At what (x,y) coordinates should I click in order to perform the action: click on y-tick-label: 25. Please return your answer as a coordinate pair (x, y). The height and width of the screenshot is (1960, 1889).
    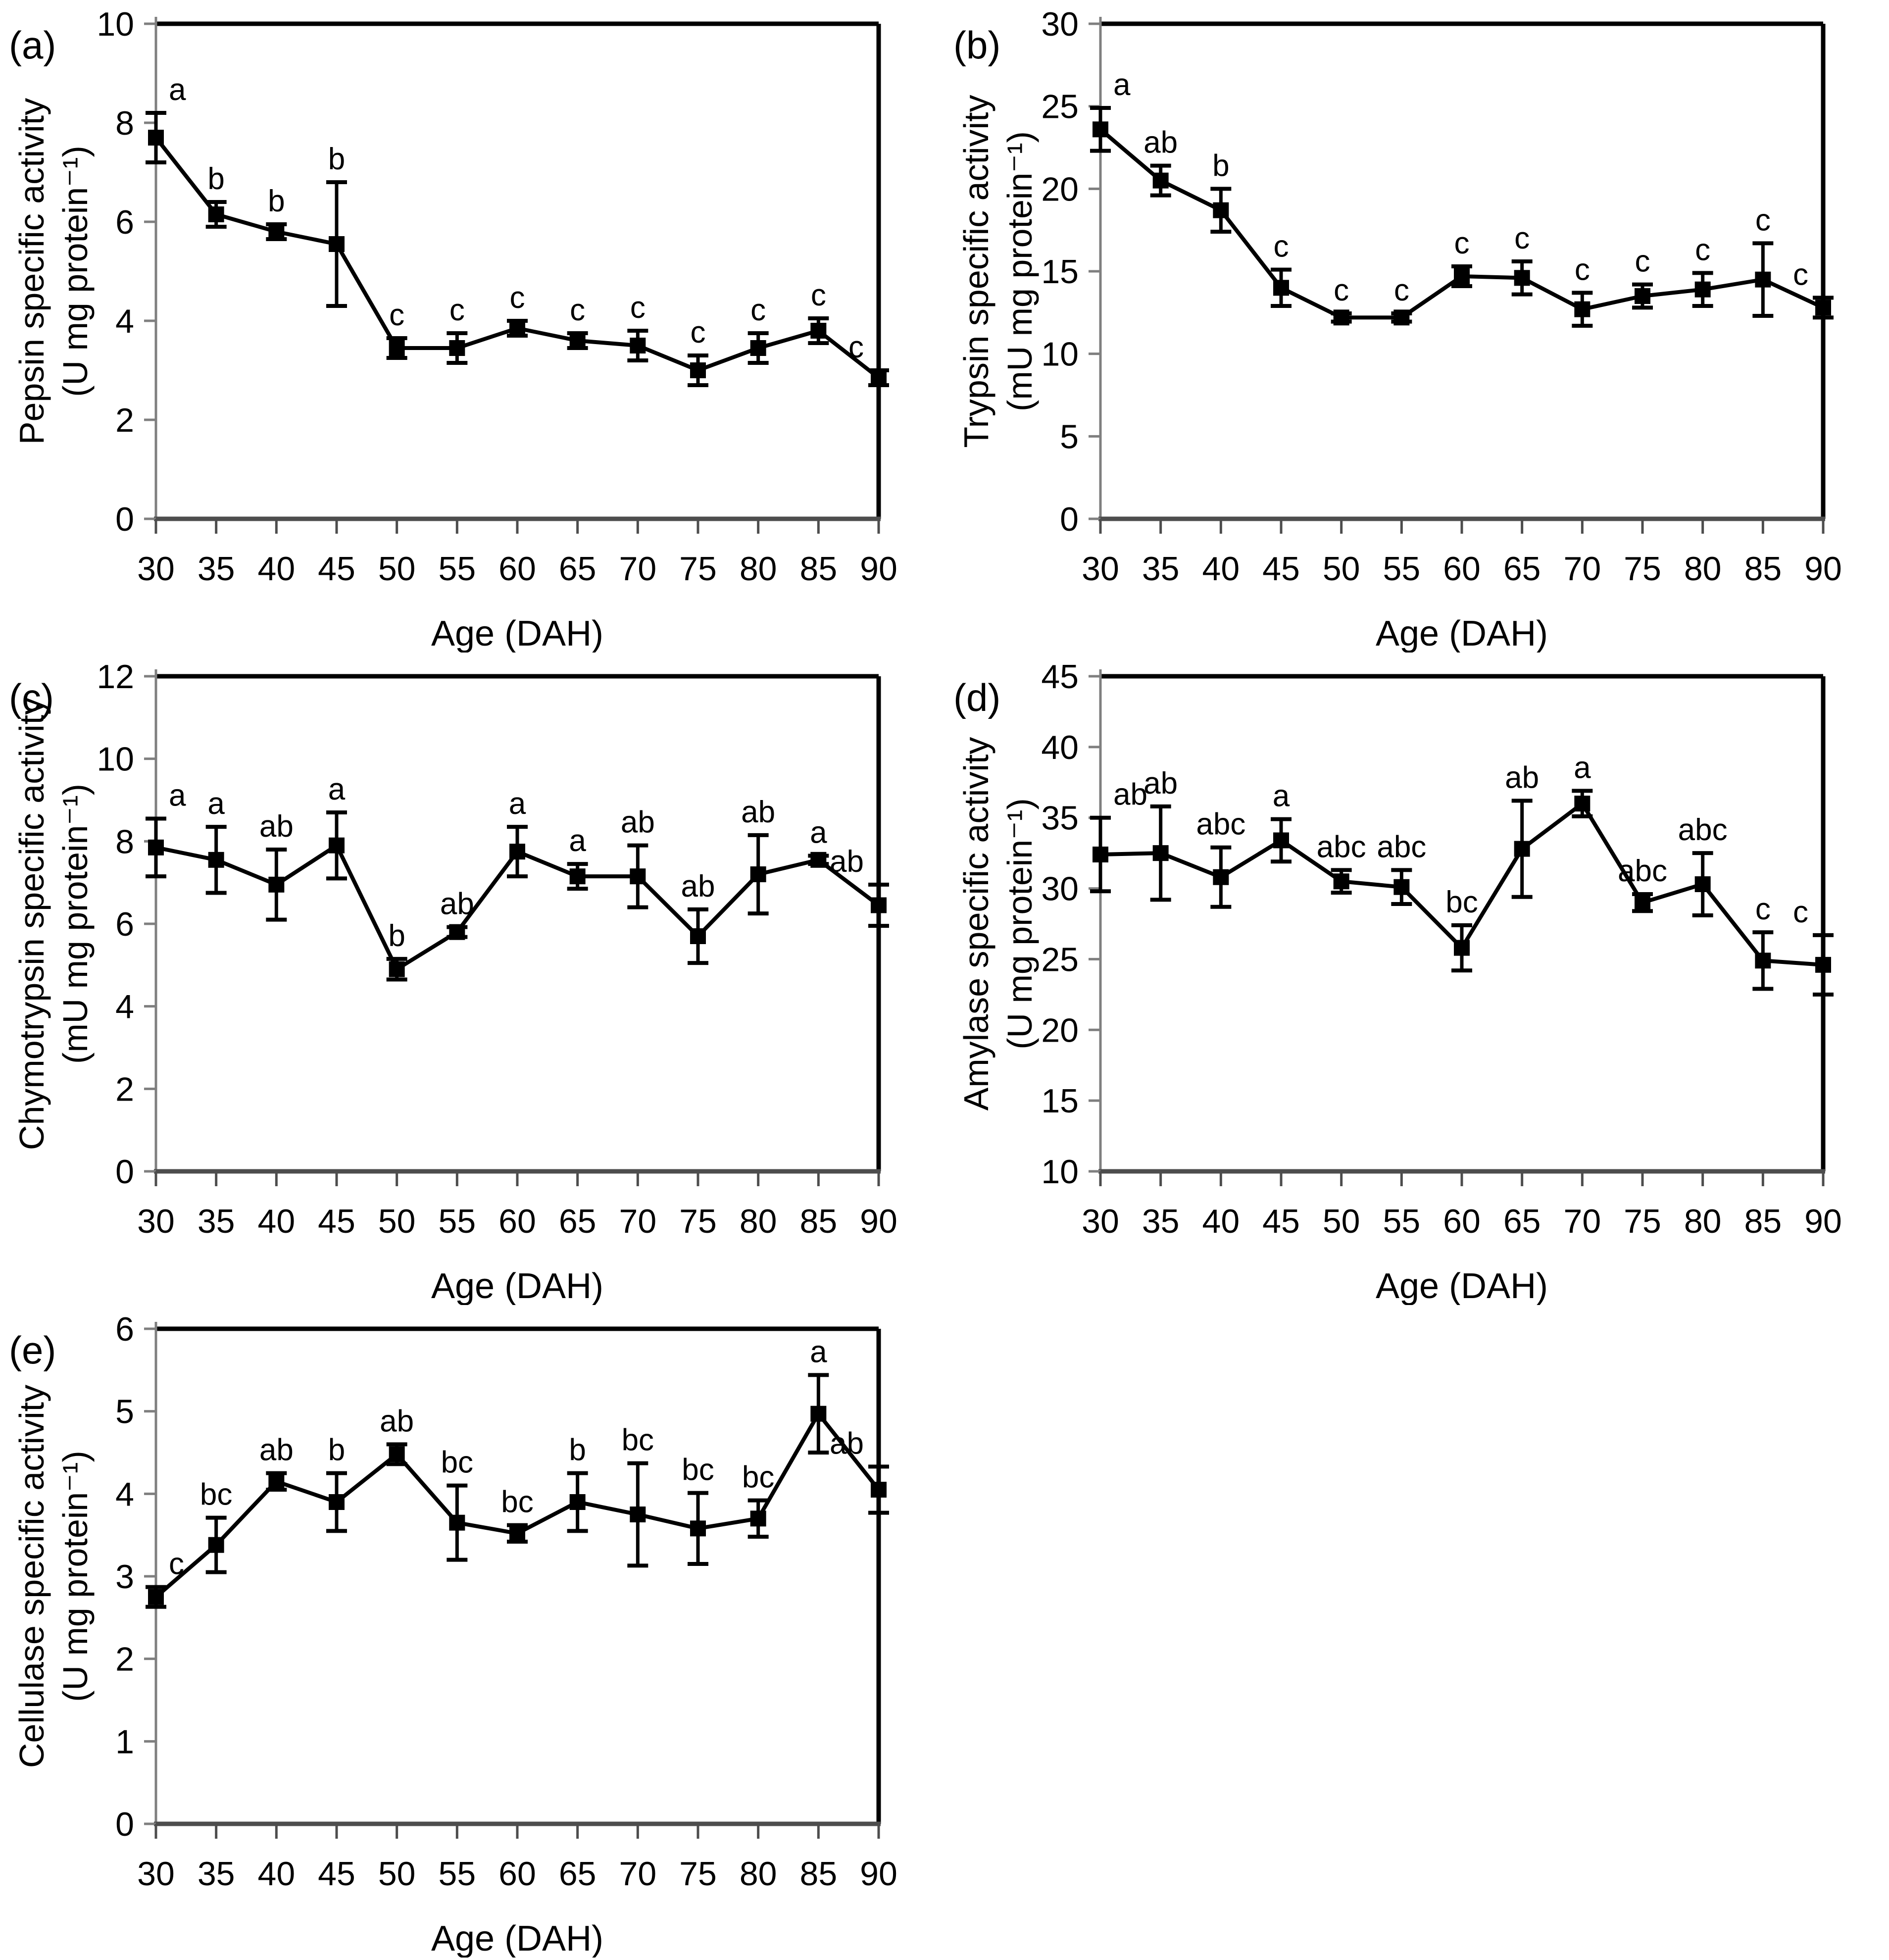
    Looking at the image, I should click on (1060, 107).